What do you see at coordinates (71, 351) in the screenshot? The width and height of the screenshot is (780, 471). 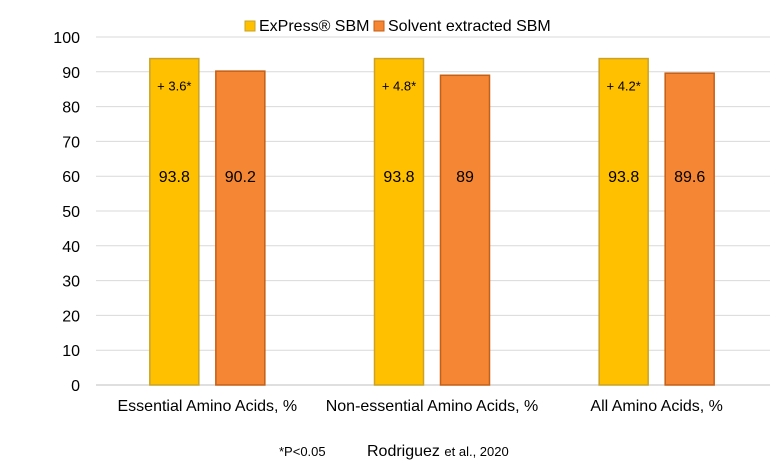 I see `y-tick-label: 10` at bounding box center [71, 351].